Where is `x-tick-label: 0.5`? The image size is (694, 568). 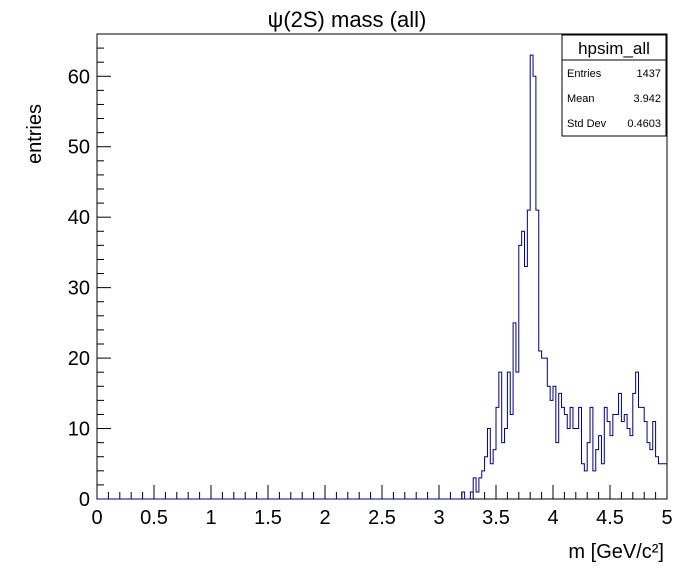
x-tick-label: 0.5 is located at coordinates (154, 518).